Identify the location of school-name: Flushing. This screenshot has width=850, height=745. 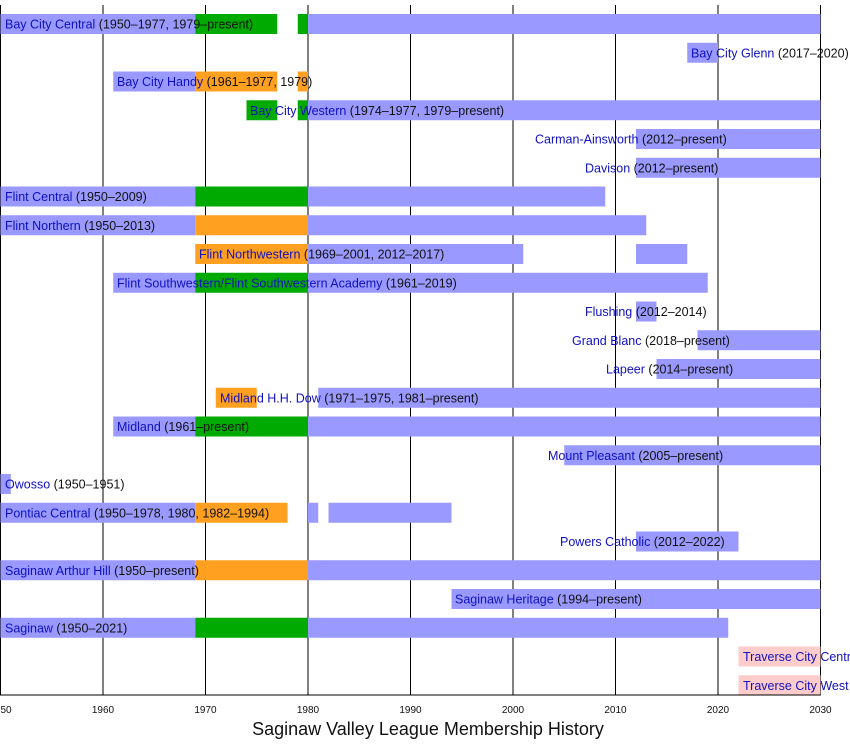
(608, 312).